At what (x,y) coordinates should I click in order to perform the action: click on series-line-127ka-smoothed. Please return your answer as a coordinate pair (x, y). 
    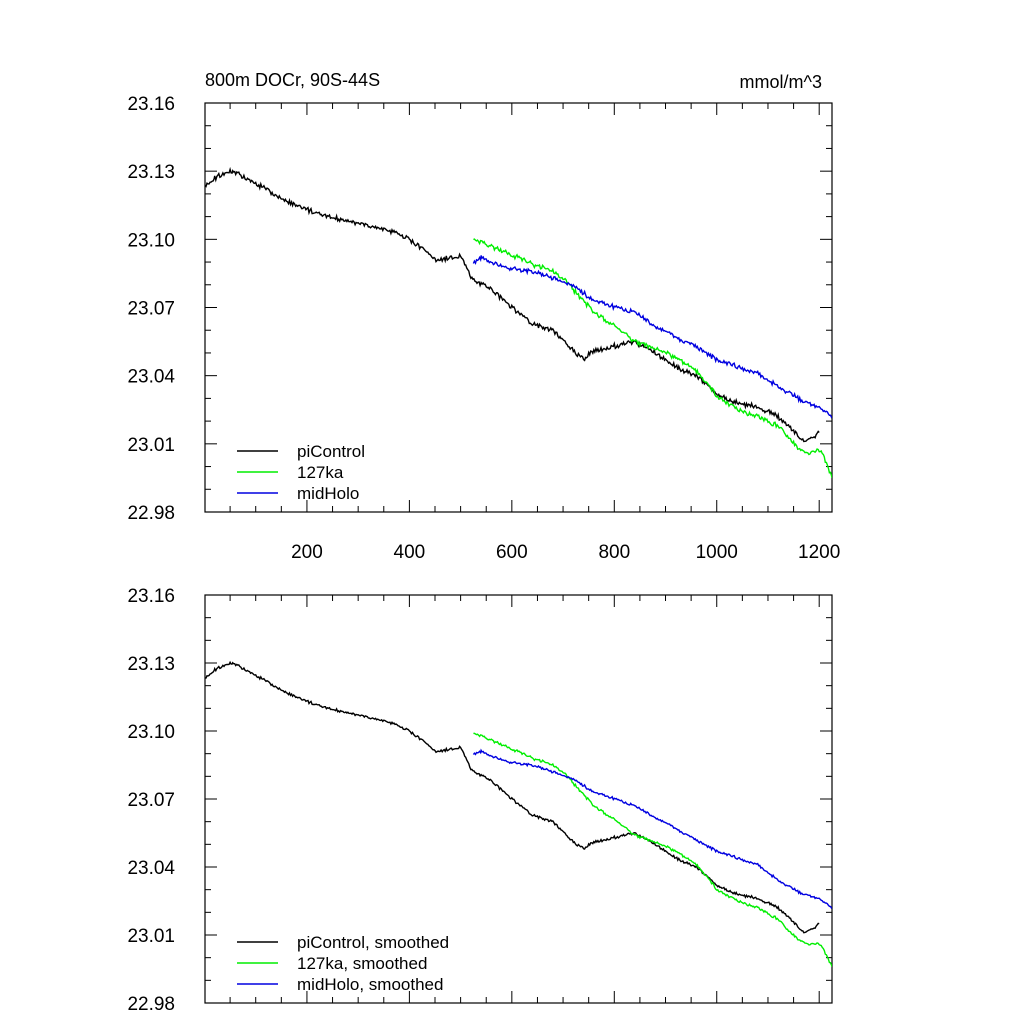
    Looking at the image, I should click on (652, 849).